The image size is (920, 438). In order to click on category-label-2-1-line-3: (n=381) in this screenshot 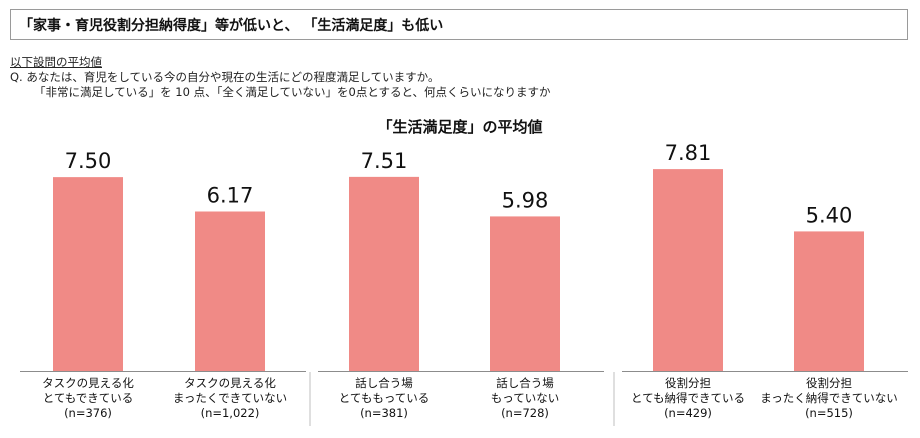, I will do `click(384, 413)`.